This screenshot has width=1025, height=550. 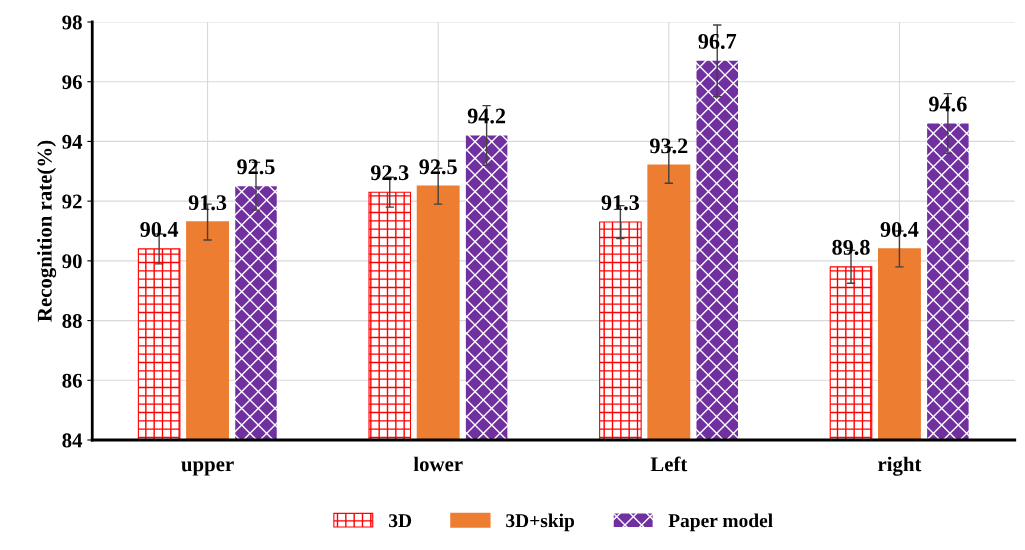 What do you see at coordinates (668, 146) in the screenshot?
I see `data-label: 93.2` at bounding box center [668, 146].